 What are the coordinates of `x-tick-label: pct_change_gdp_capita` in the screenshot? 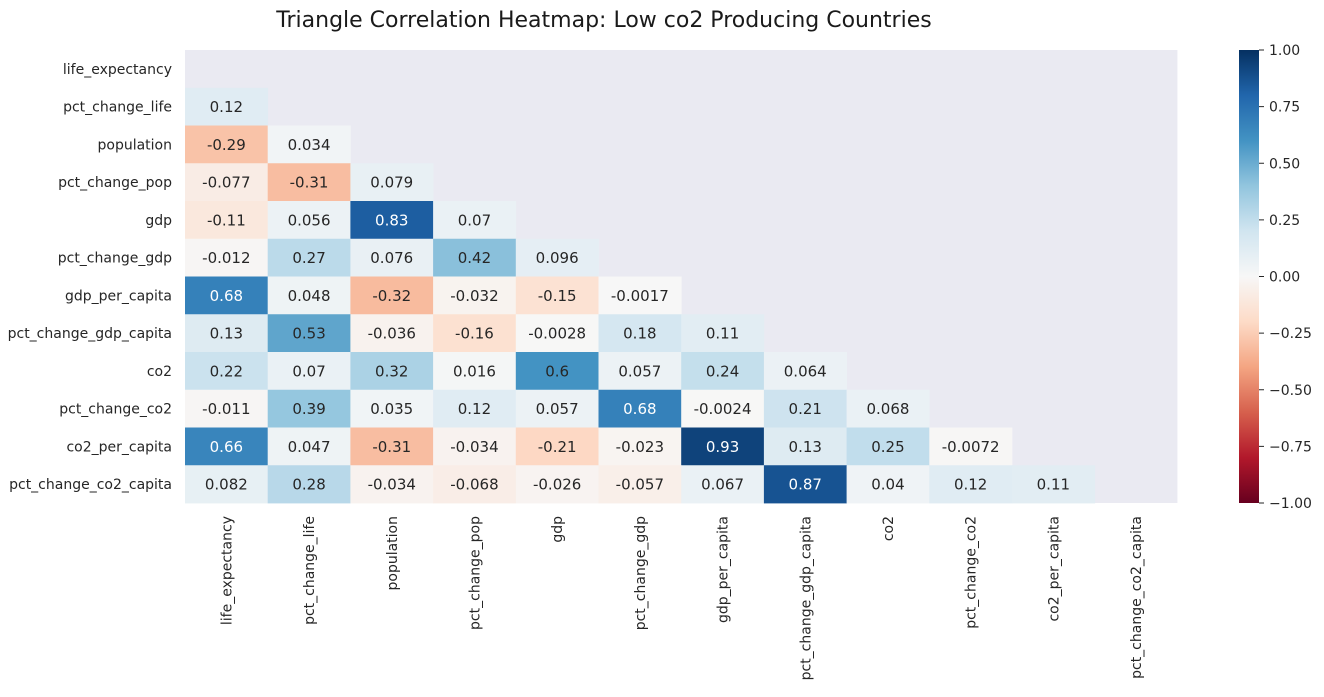 It's located at (806, 598).